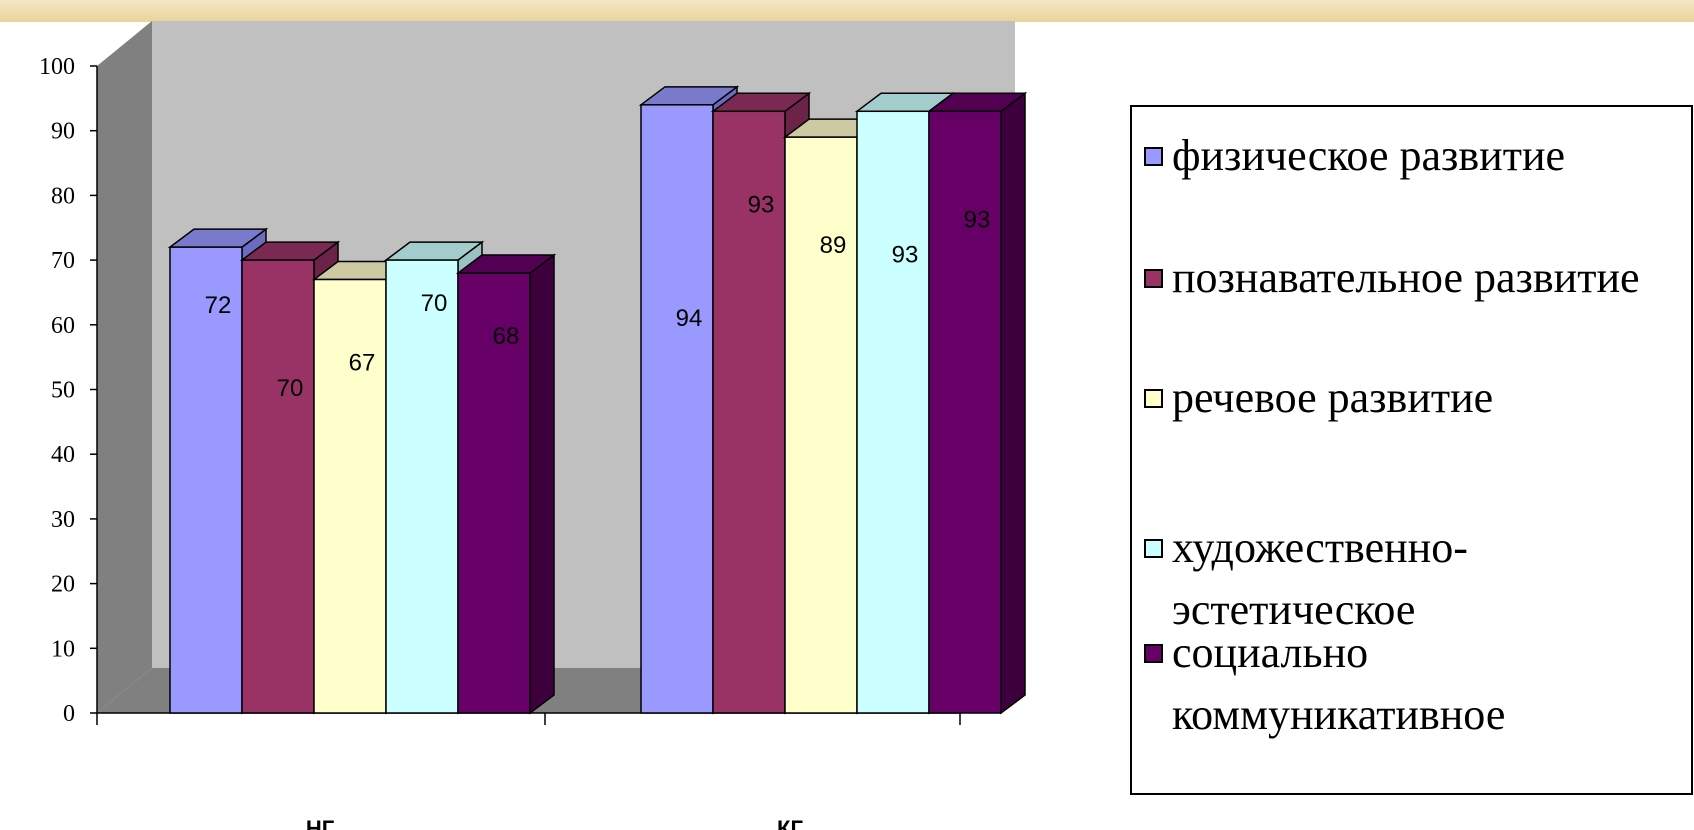  Describe the element at coordinates (362, 363) in the screenshot. I see `data-label: 67` at that location.